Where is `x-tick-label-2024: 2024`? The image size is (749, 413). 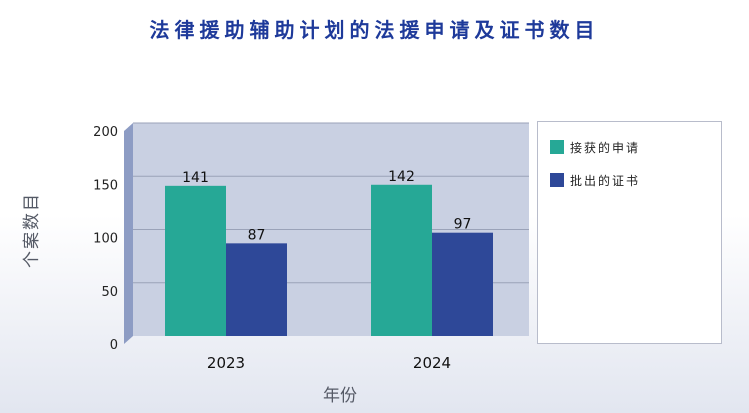 x-tick-label-2024: 2024 is located at coordinates (432, 363).